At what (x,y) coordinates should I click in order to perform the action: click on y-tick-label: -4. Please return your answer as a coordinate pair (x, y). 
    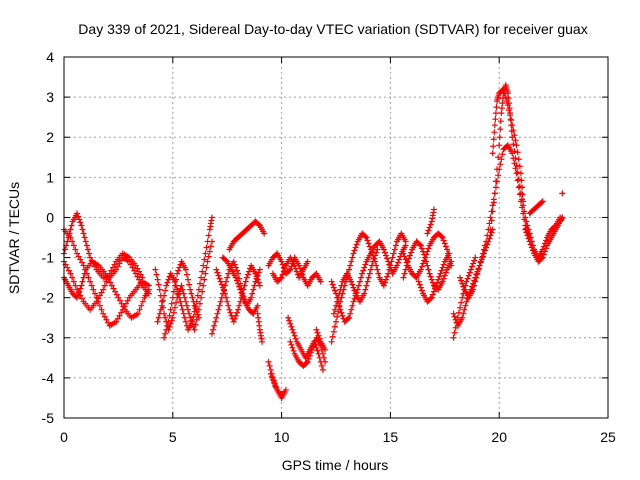
    Looking at the image, I should click on (48, 378).